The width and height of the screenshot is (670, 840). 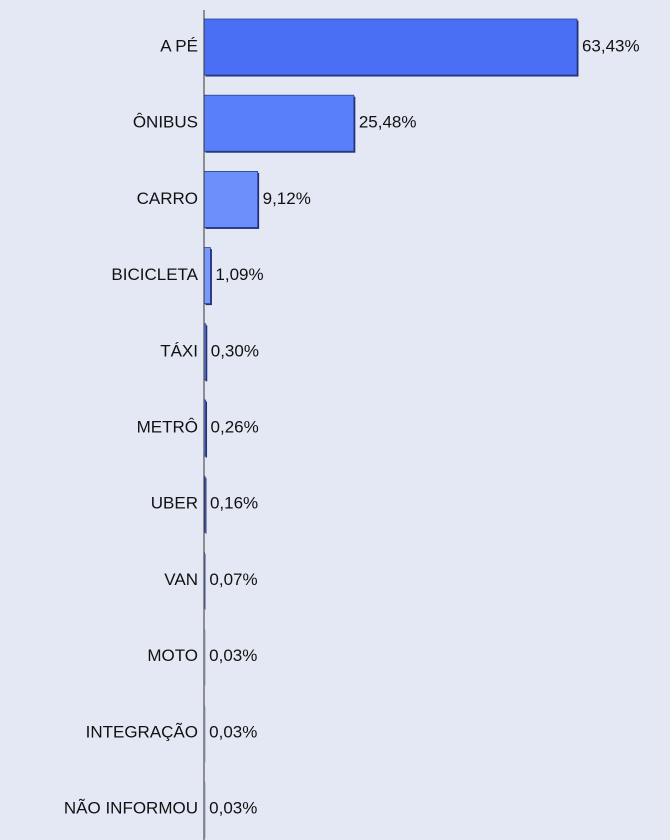 I want to click on value-label: 1,09%, so click(x=239, y=274).